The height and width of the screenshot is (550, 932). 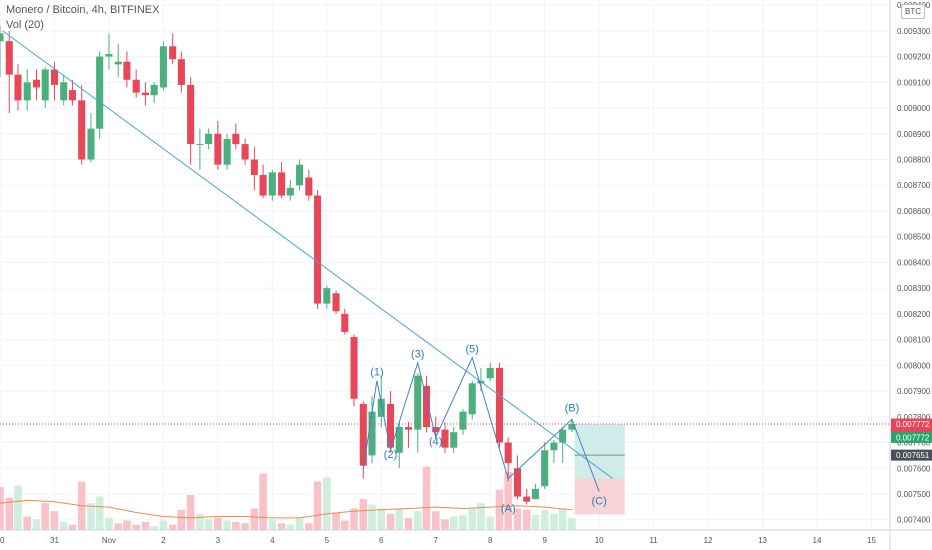 I want to click on volume-label: Vol (20), so click(x=25, y=25).